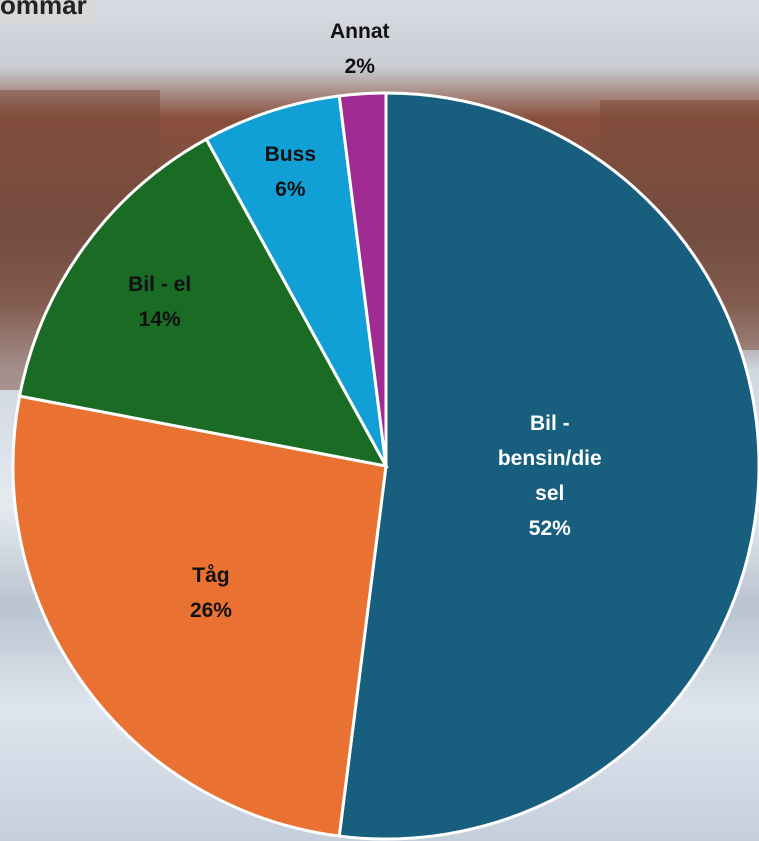 Image resolution: width=759 pixels, height=841 pixels. Describe the element at coordinates (210, 611) in the screenshot. I see `value-label: 26%` at that location.